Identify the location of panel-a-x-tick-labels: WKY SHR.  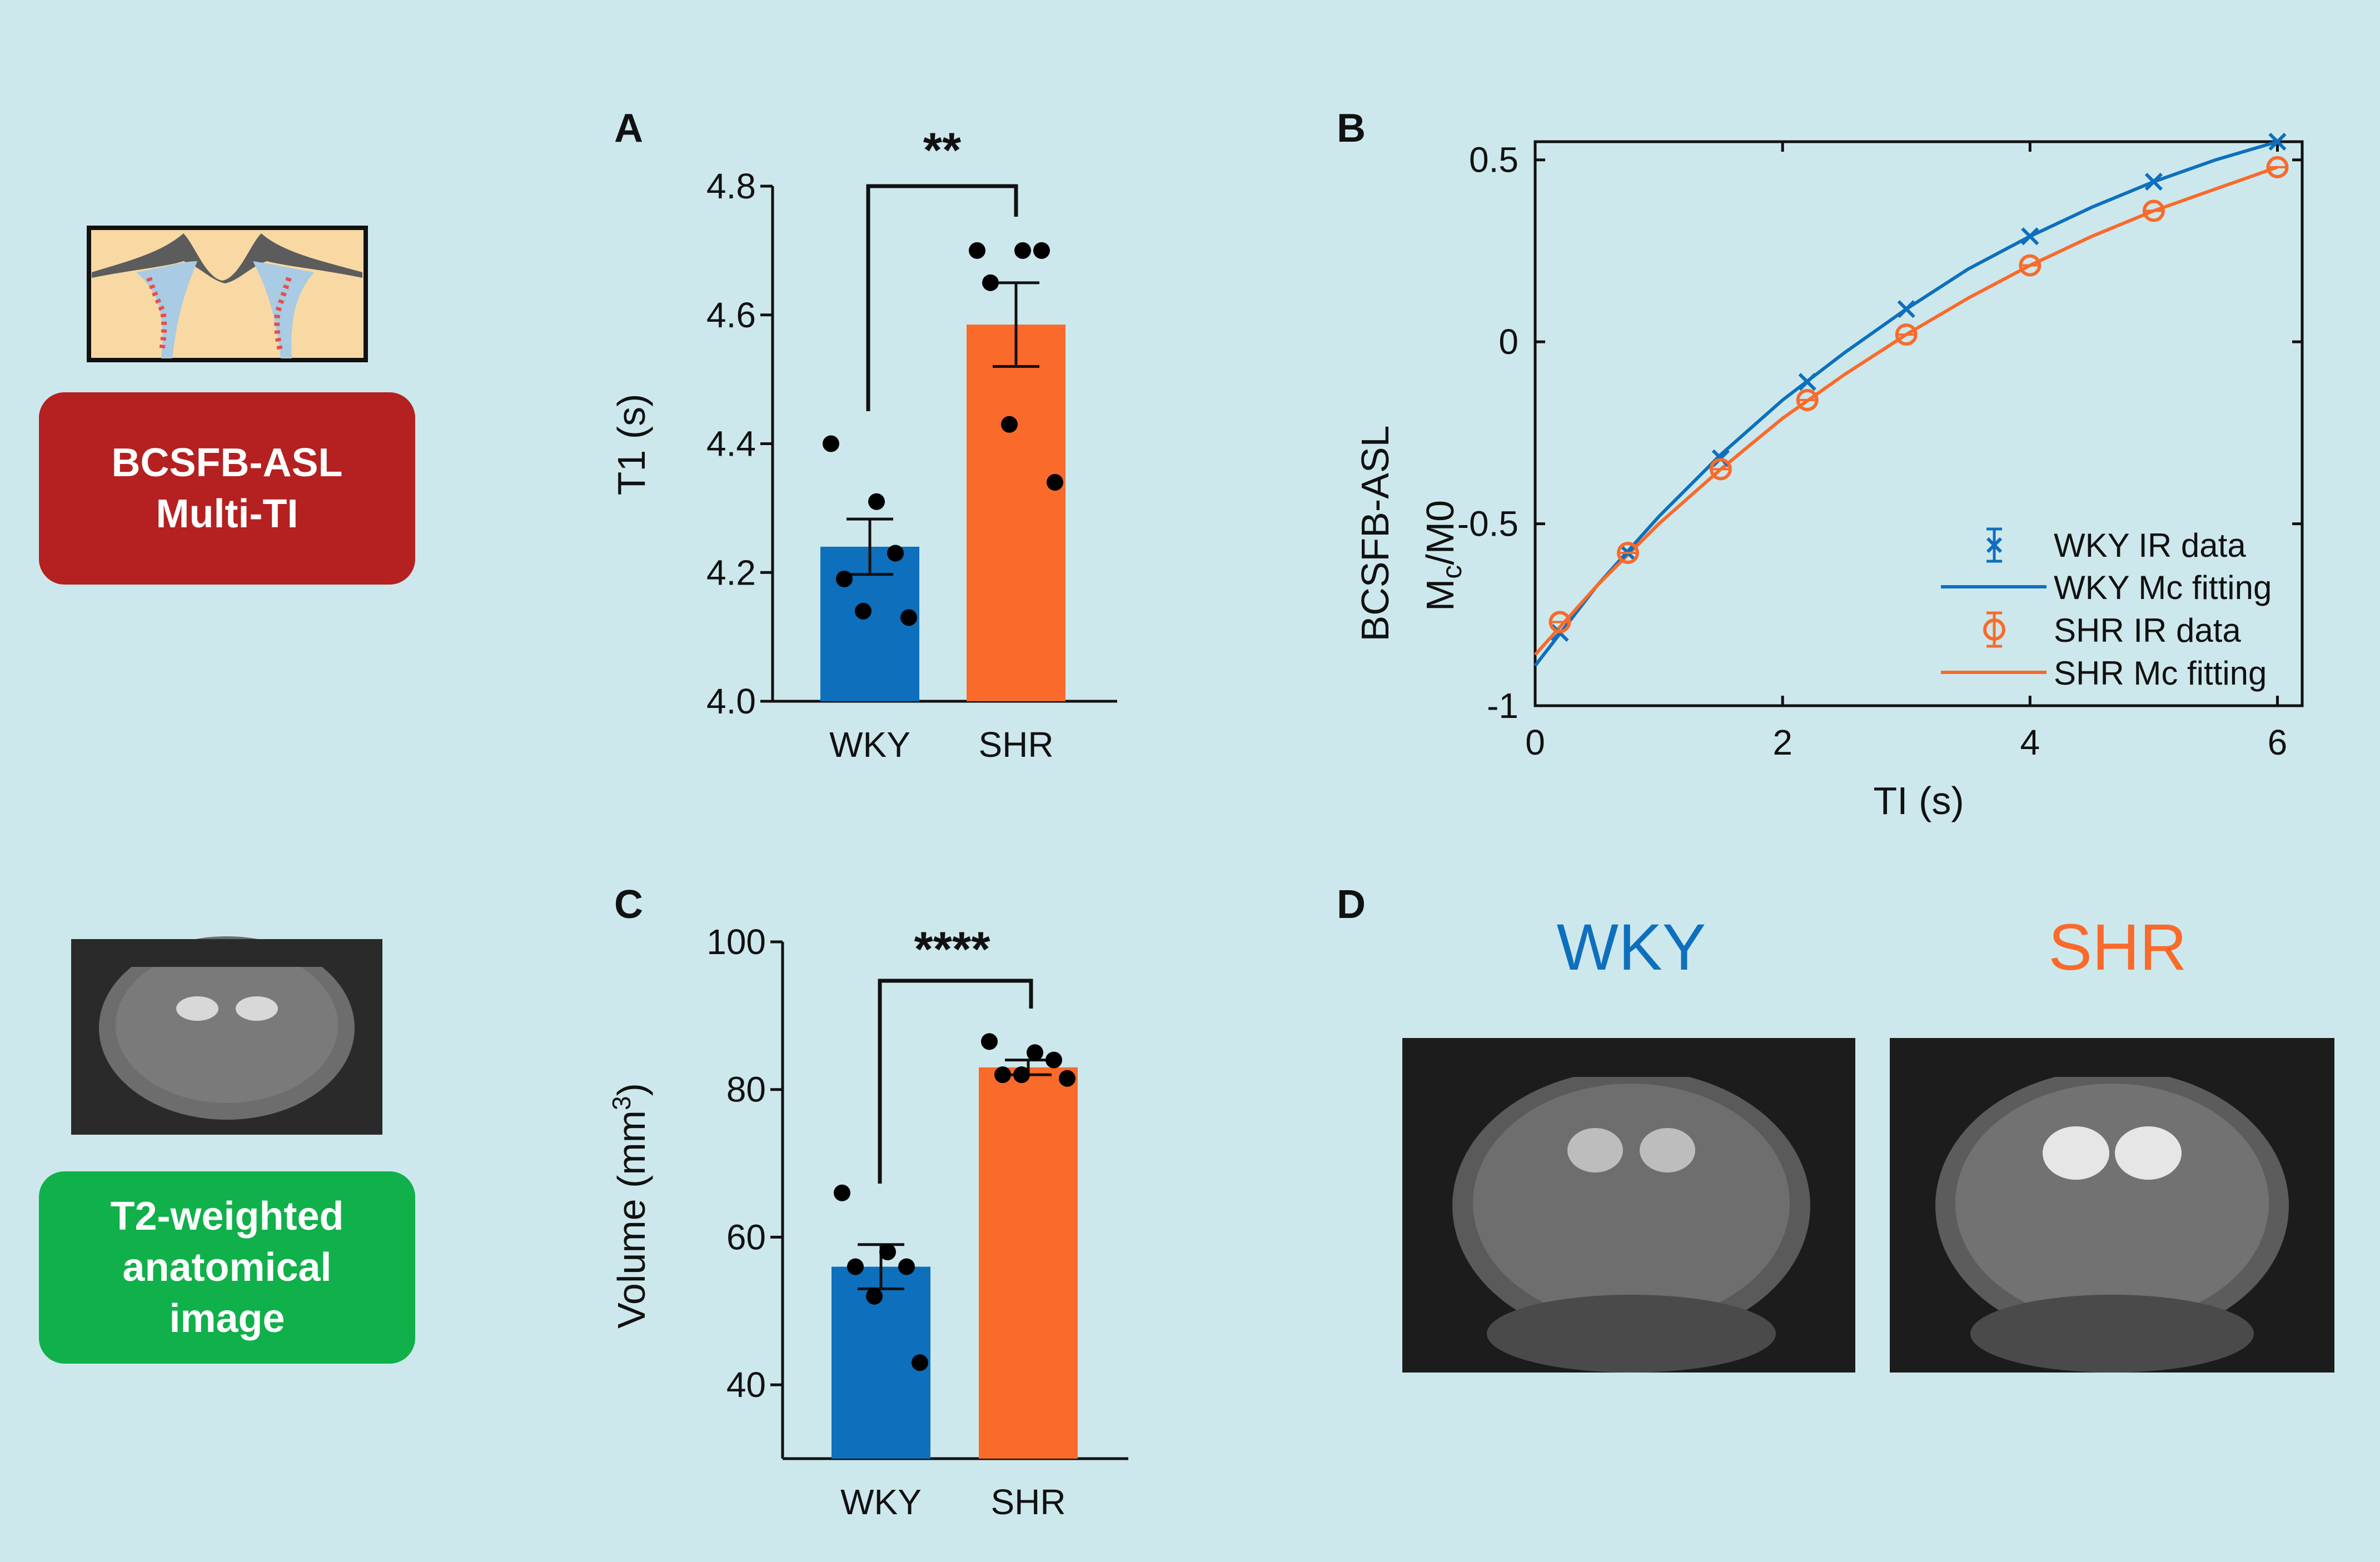
(941, 745).